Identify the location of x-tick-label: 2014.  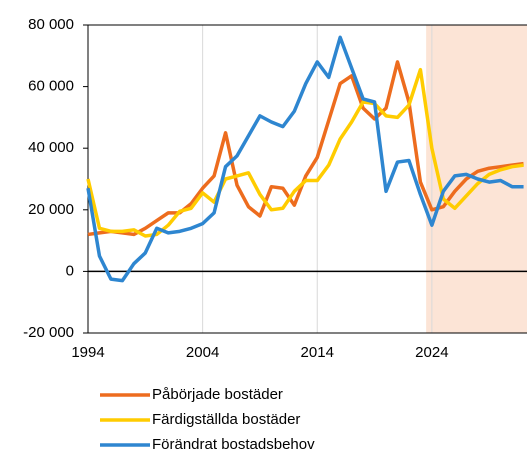
(317, 352).